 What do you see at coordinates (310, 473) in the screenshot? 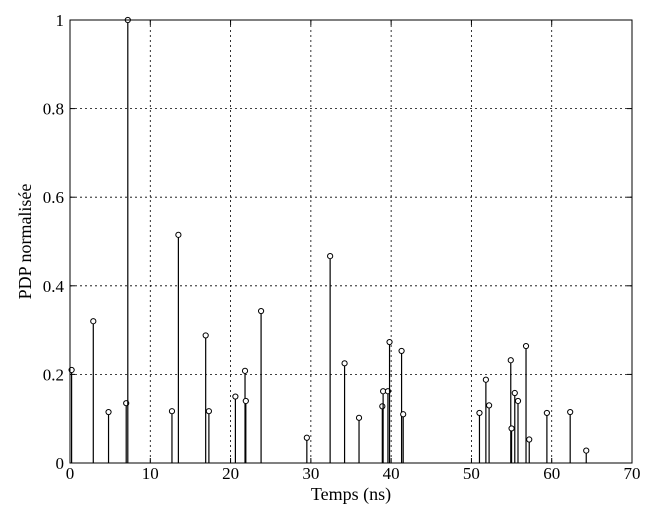
I see `x-tick-label: 30` at bounding box center [310, 473].